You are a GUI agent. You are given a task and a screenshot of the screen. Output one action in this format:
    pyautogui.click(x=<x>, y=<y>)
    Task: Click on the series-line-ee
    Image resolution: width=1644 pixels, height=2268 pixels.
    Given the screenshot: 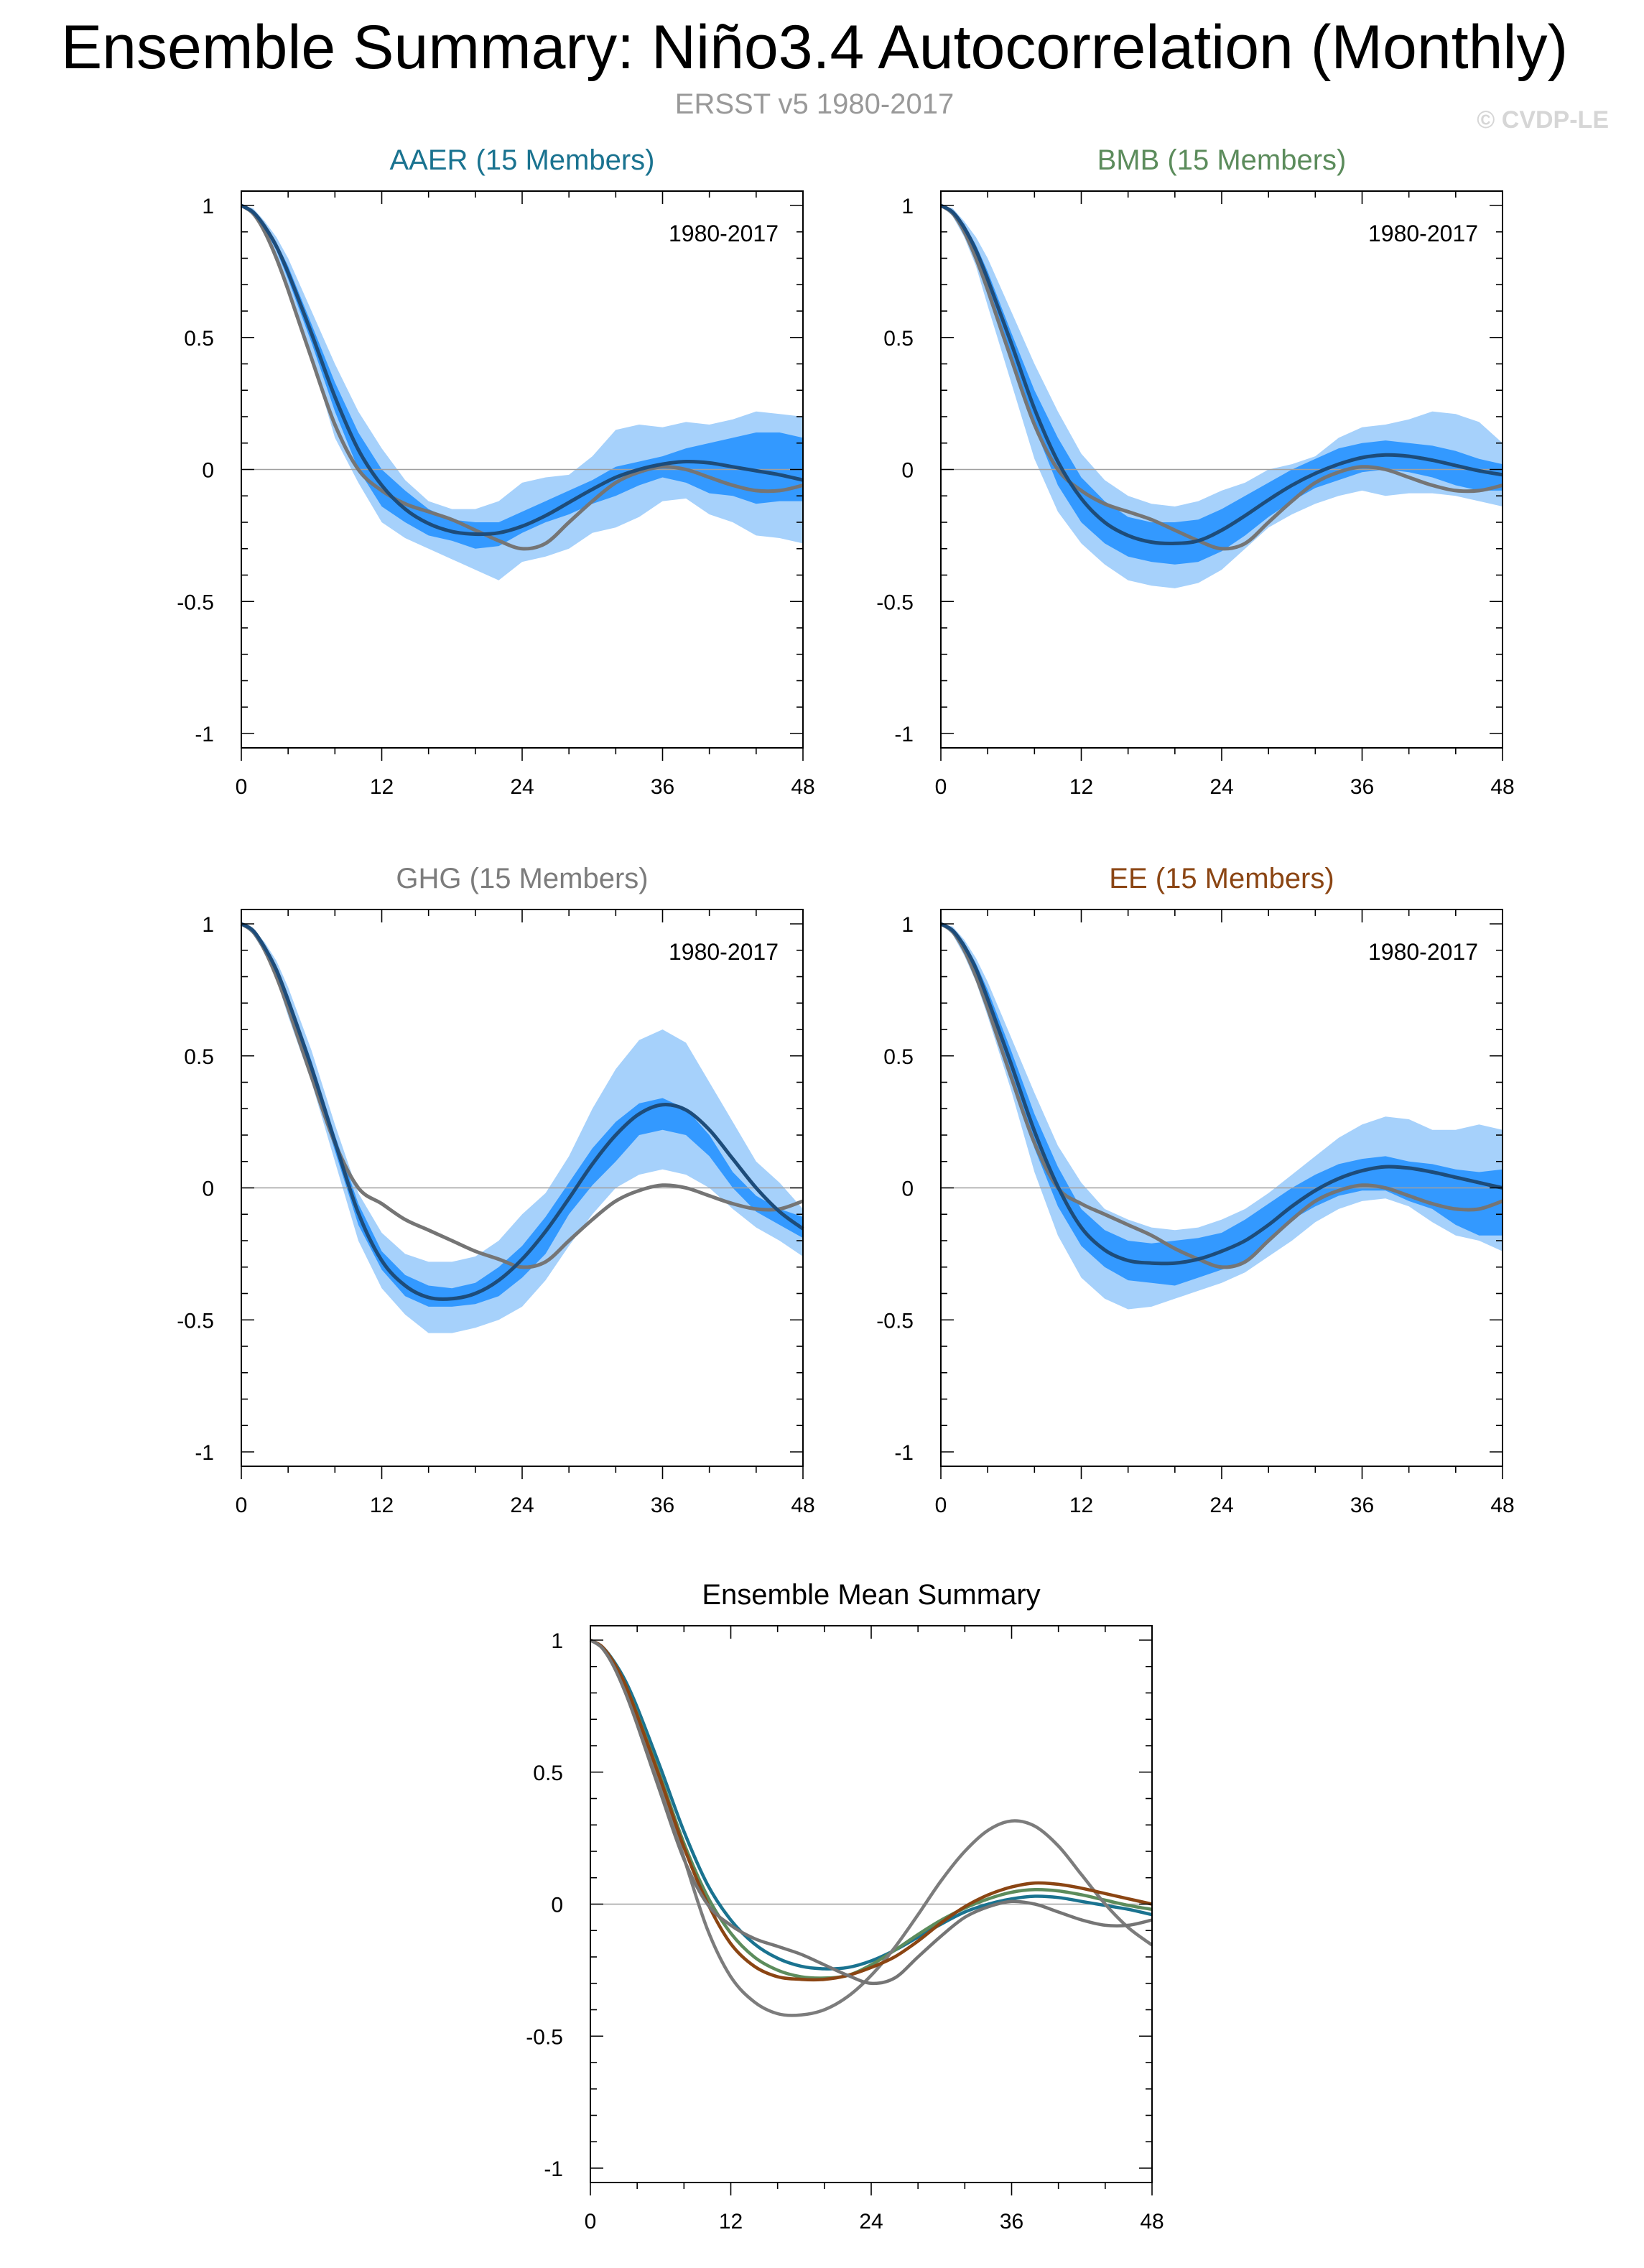 What is the action you would take?
    pyautogui.click(x=871, y=1810)
    